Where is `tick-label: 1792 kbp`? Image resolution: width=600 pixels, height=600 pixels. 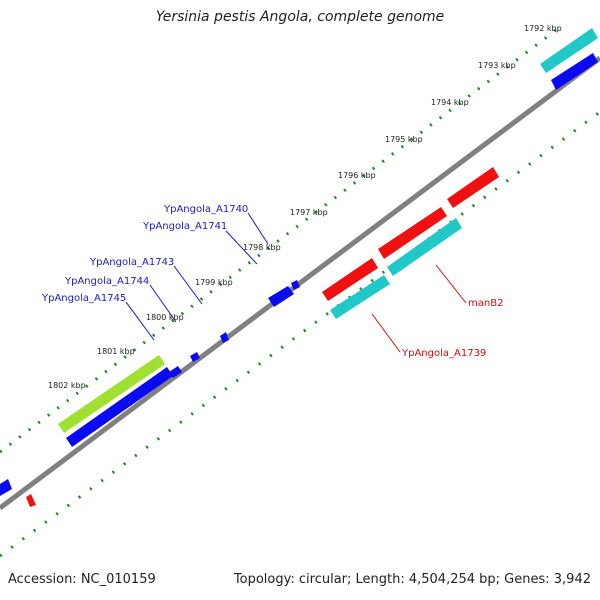 tick-label: 1792 kbp is located at coordinates (543, 28).